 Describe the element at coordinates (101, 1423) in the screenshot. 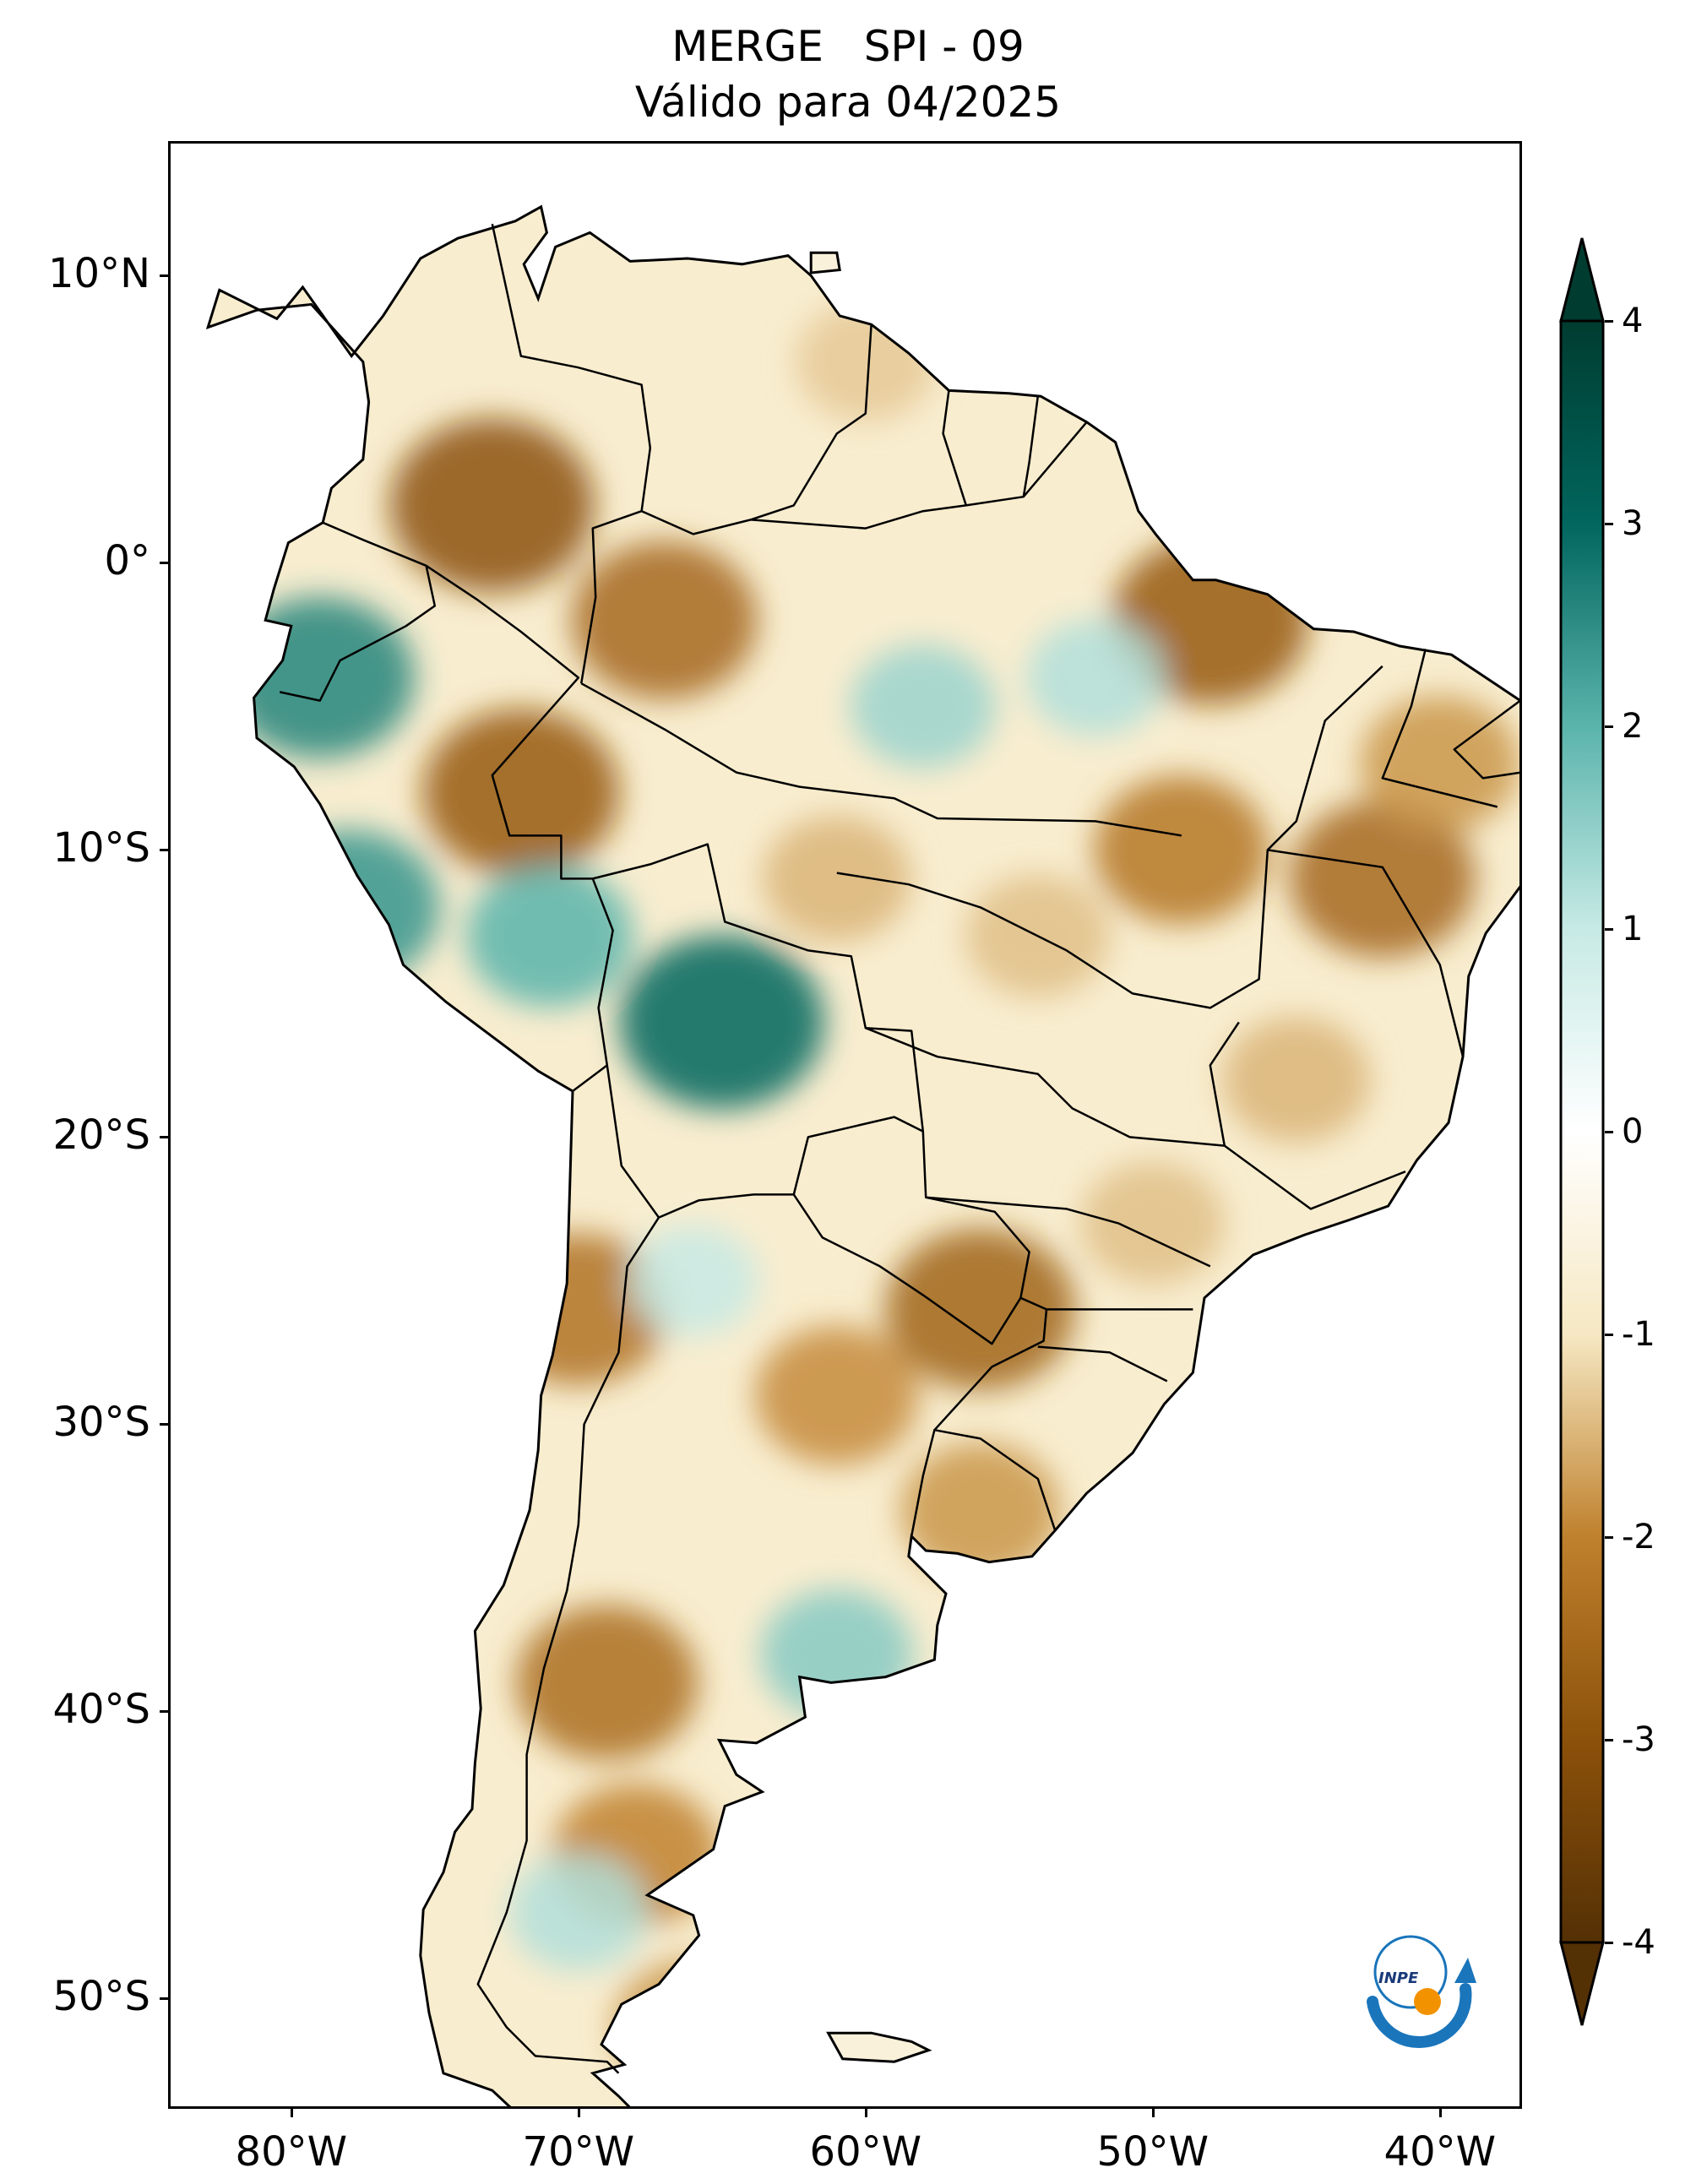

I see `latitude-tick-label: 30°S` at that location.